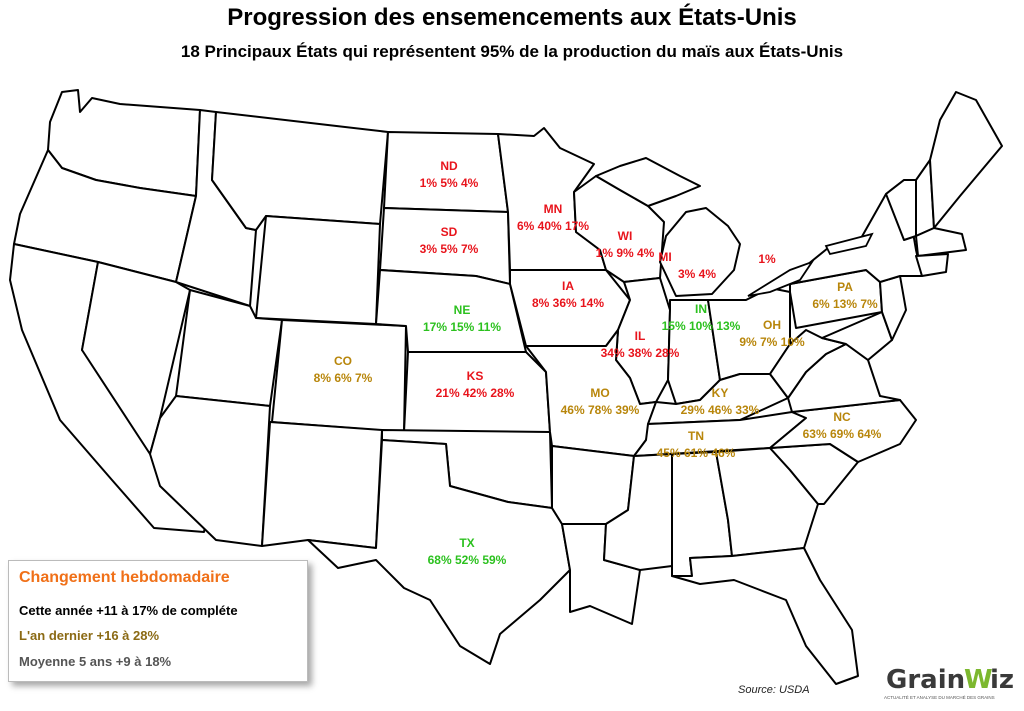 Image resolution: width=1024 pixels, height=711 pixels. What do you see at coordinates (978, 679) in the screenshot?
I see `svg-text: W` at bounding box center [978, 679].